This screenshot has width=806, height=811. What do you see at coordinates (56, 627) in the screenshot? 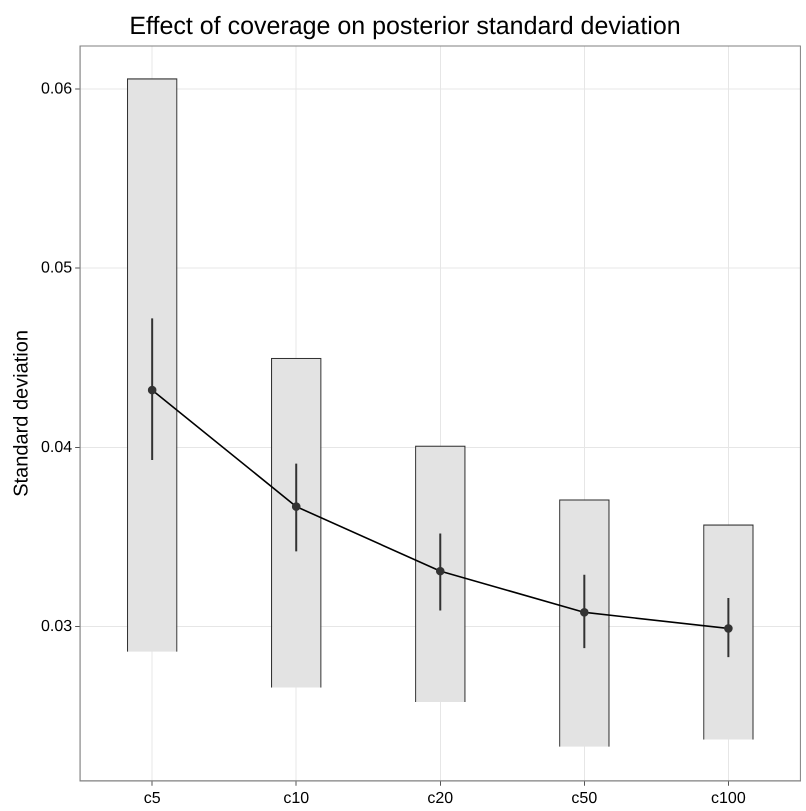
I see `y-tick-label: 0.03` at bounding box center [56, 627].